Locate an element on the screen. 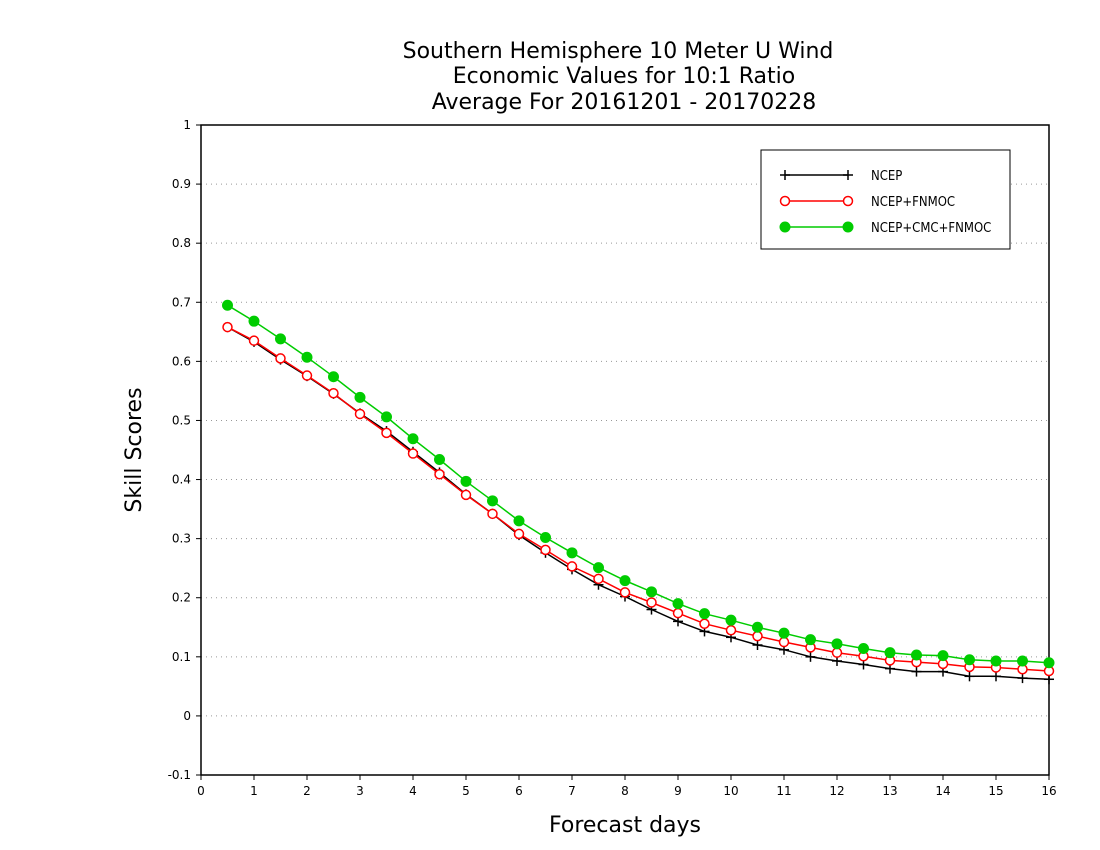  chart-title-line-1: Southern Hemisphere 10 Meter U Wind is located at coordinates (618, 51).